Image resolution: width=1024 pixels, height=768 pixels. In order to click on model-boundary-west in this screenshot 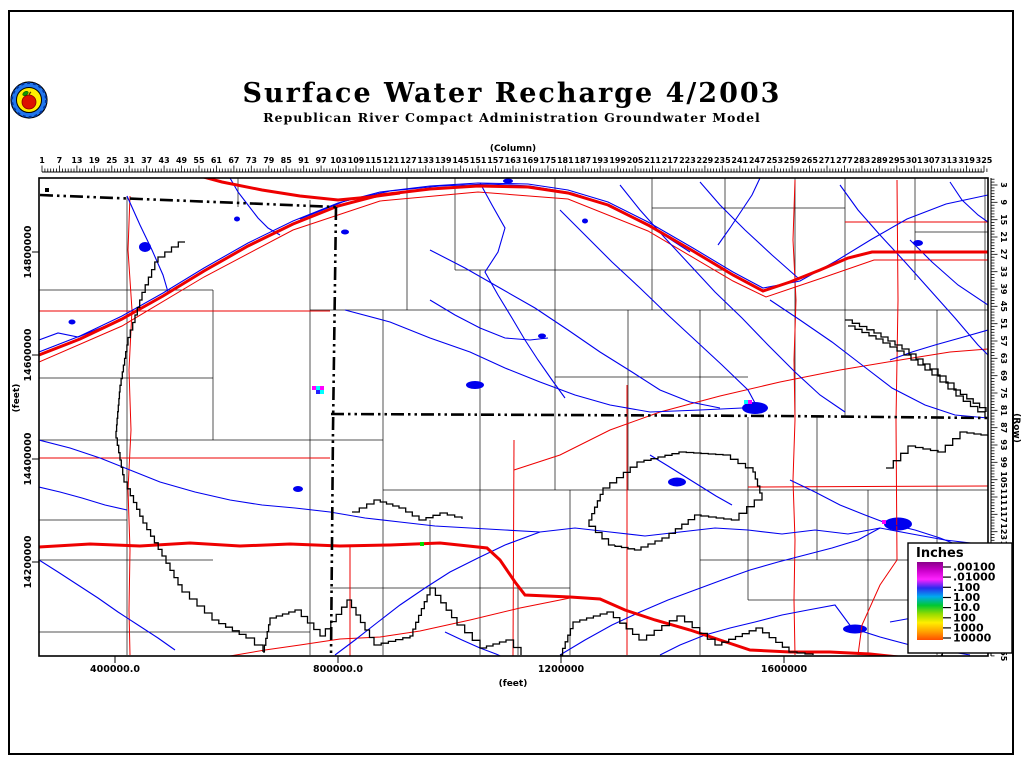, I will do `click(189, 446)`.